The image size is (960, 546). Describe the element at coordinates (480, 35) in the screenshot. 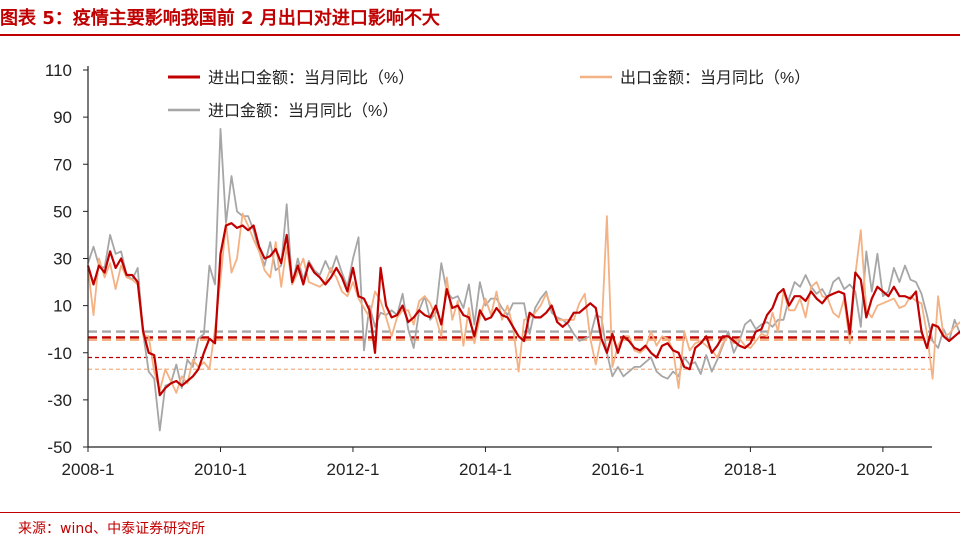

I see `title-divider` at that location.